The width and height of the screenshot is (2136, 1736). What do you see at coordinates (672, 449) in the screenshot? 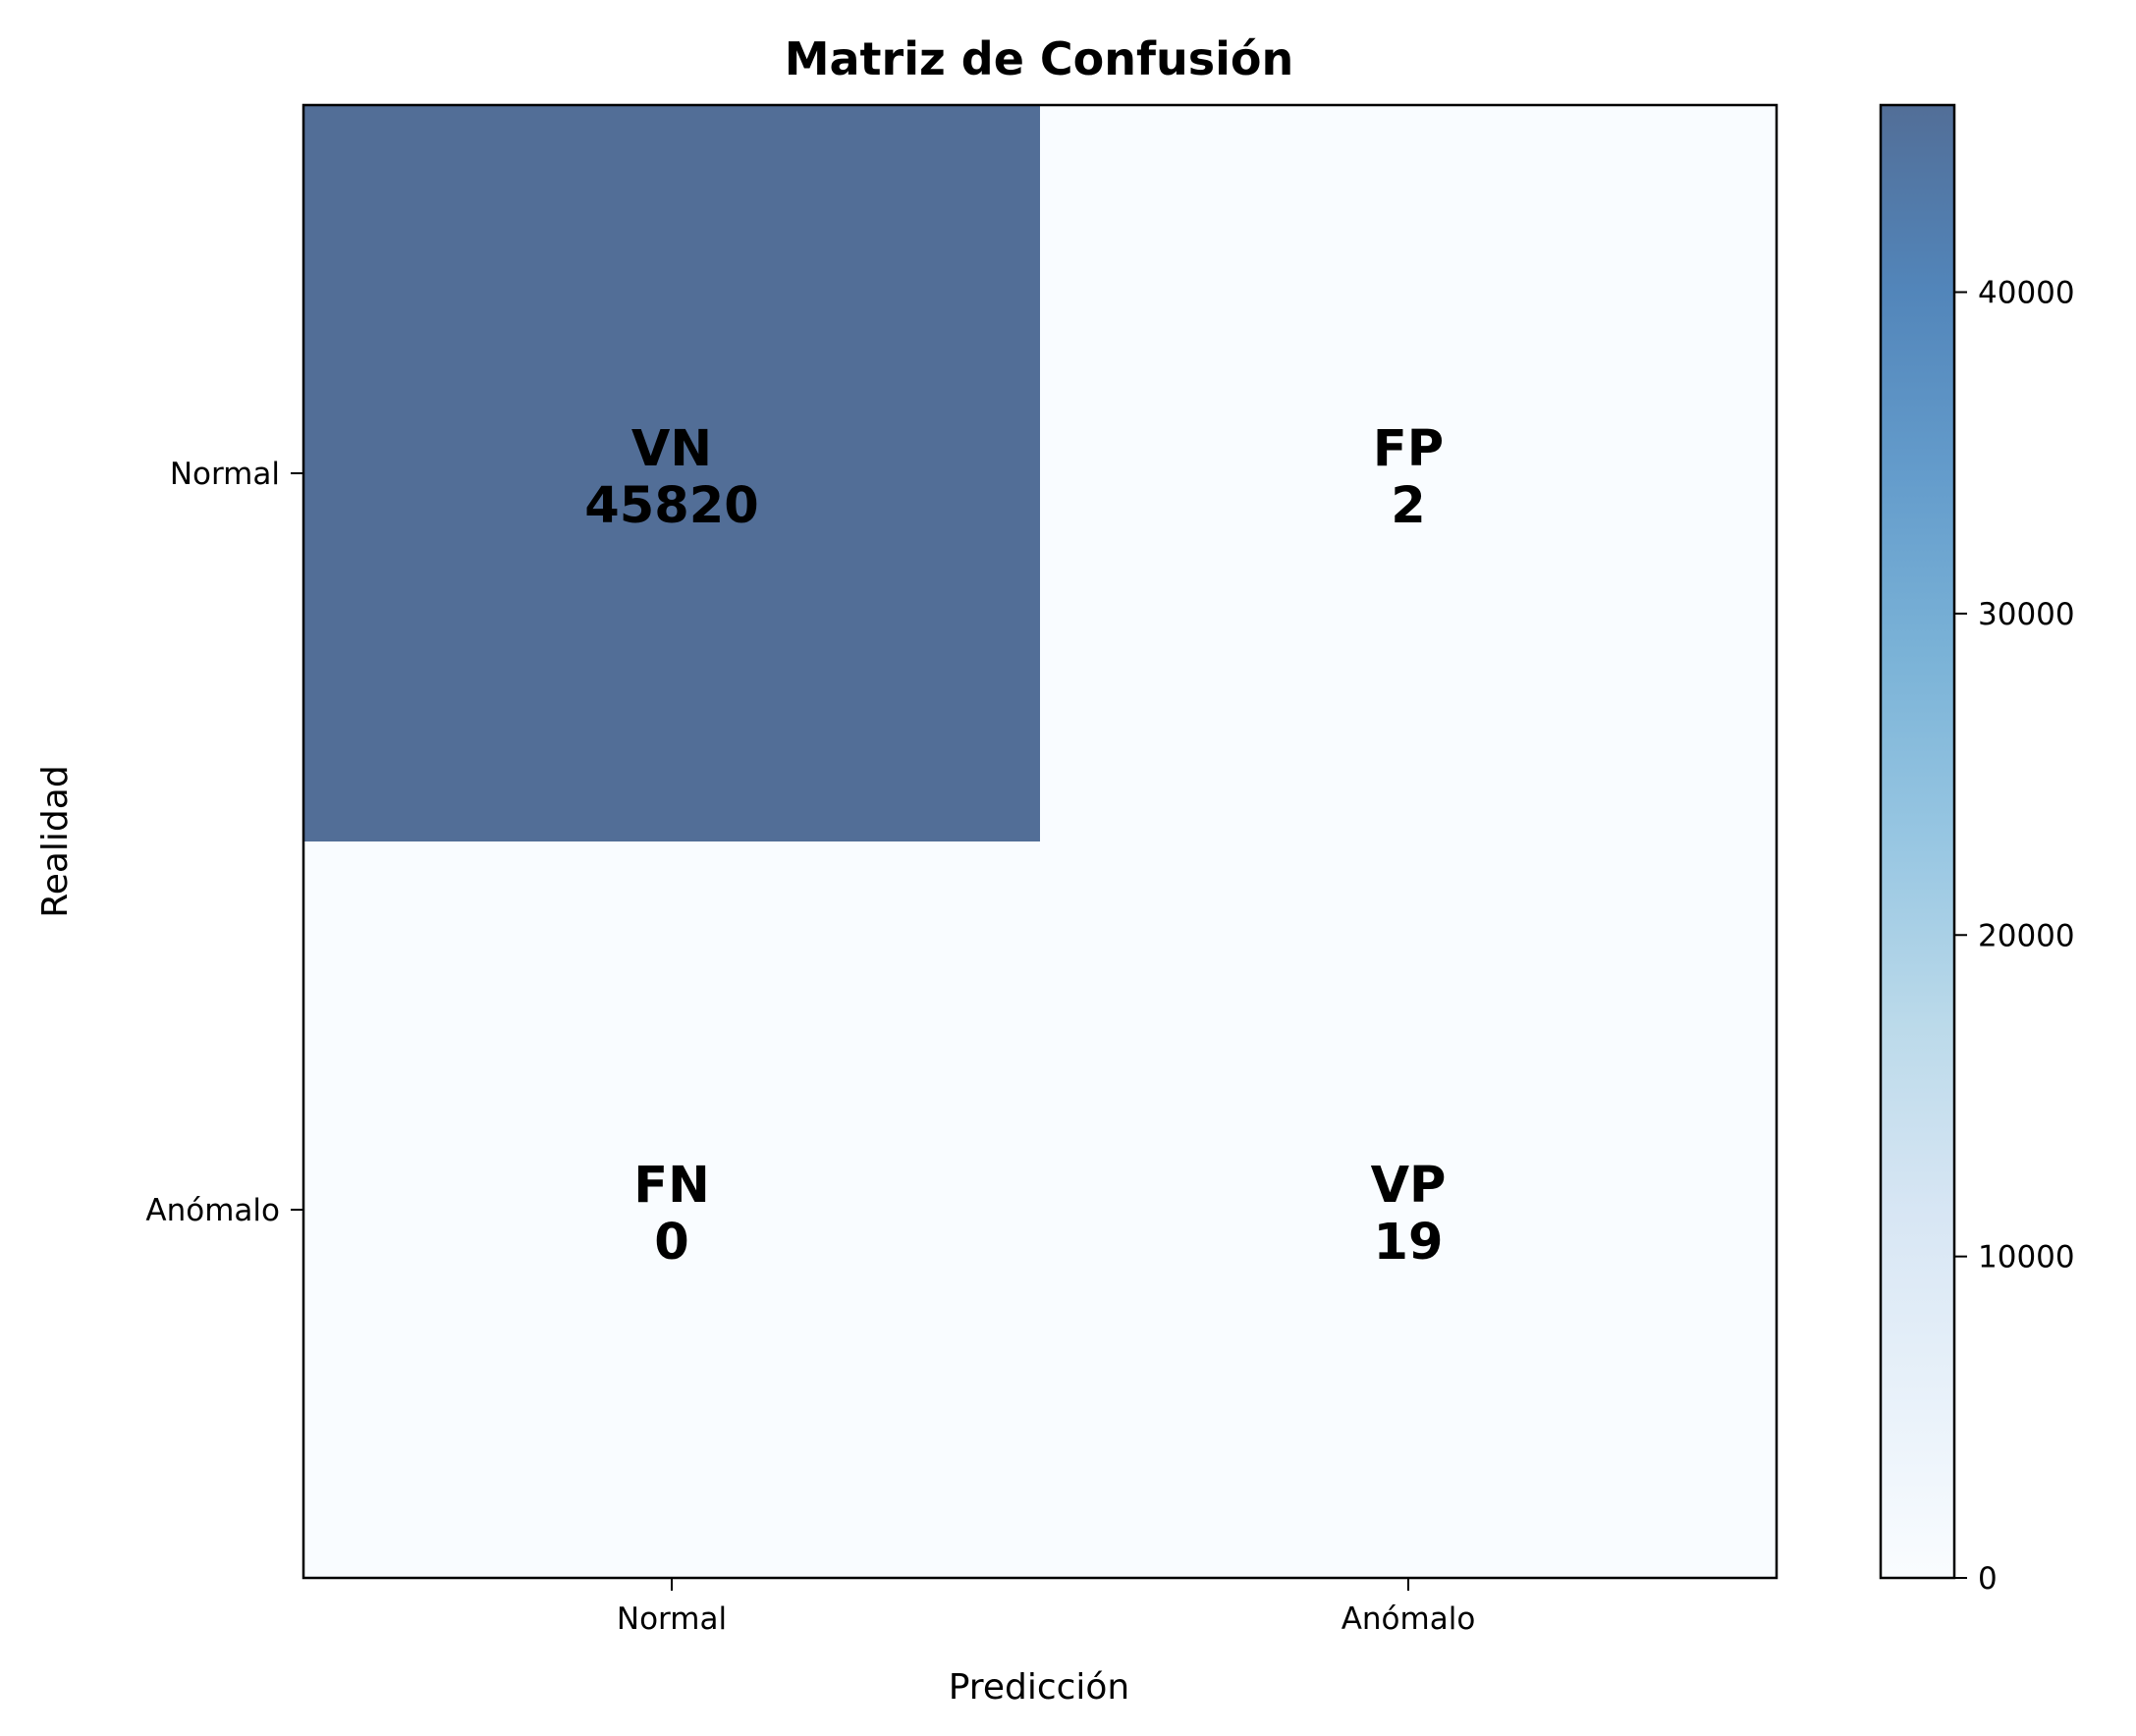
I see `cell-name-vn: VN` at bounding box center [672, 449].